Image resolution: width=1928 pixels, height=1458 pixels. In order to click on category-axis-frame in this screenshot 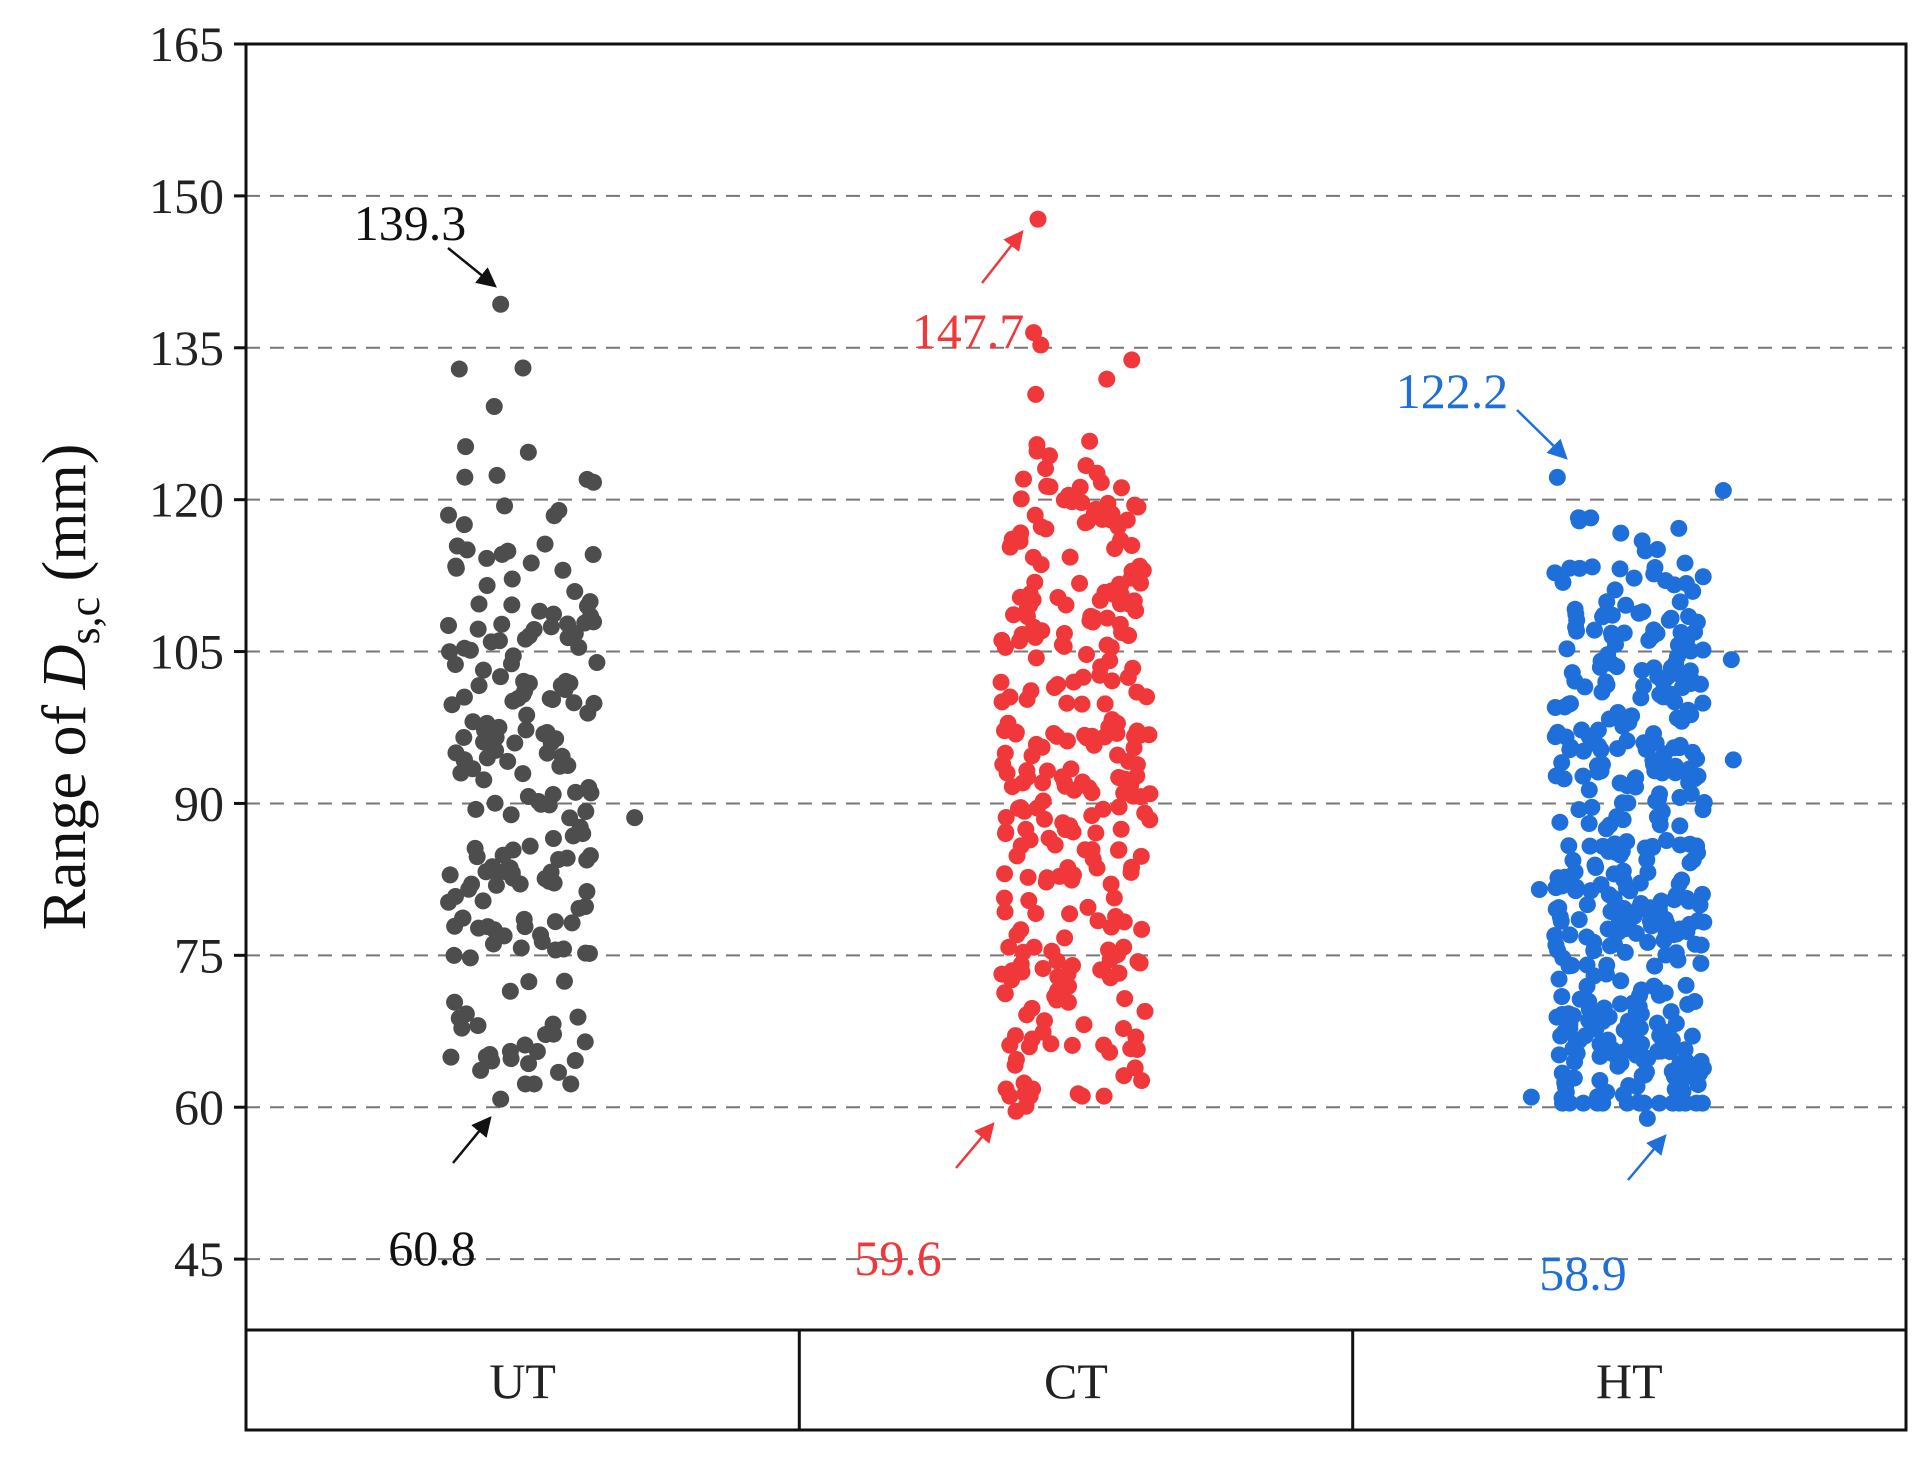, I will do `click(1076, 1380)`.